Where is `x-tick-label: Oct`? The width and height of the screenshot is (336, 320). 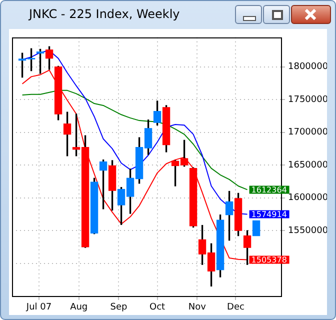 x-tick-label: Oct is located at coordinates (158, 307).